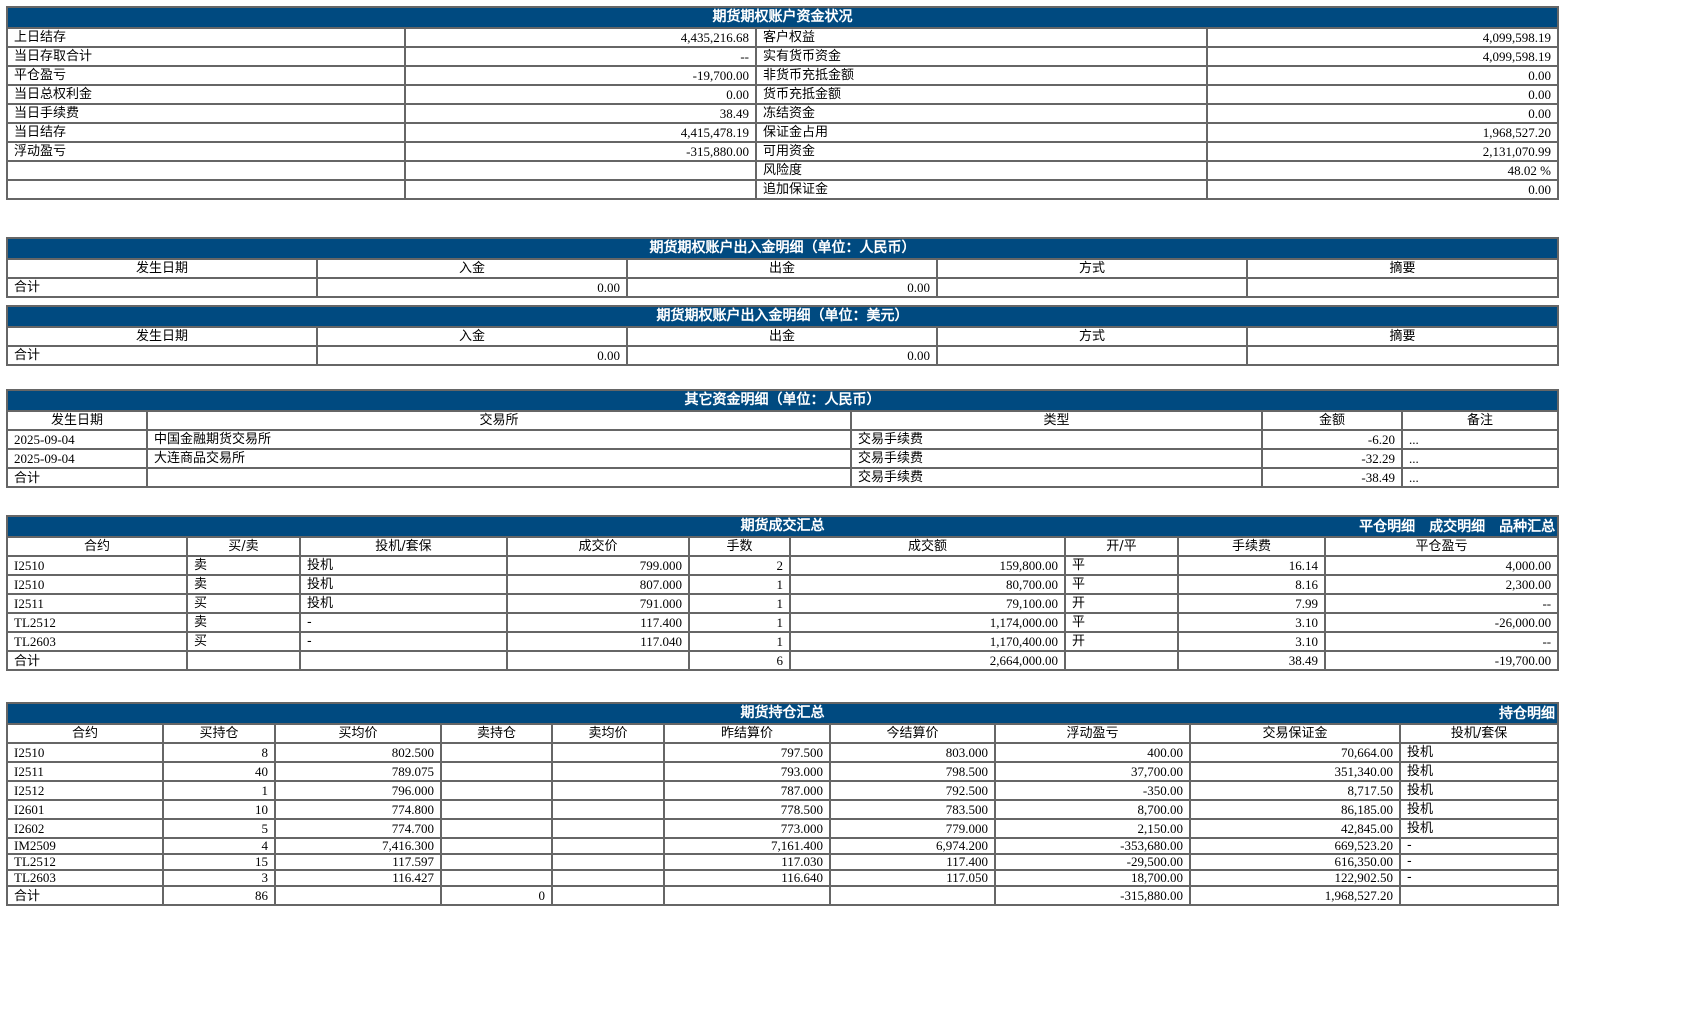 This screenshot has height=1012, width=1707. Describe the element at coordinates (608, 733) in the screenshot. I see `column-header: 卖均价` at that location.